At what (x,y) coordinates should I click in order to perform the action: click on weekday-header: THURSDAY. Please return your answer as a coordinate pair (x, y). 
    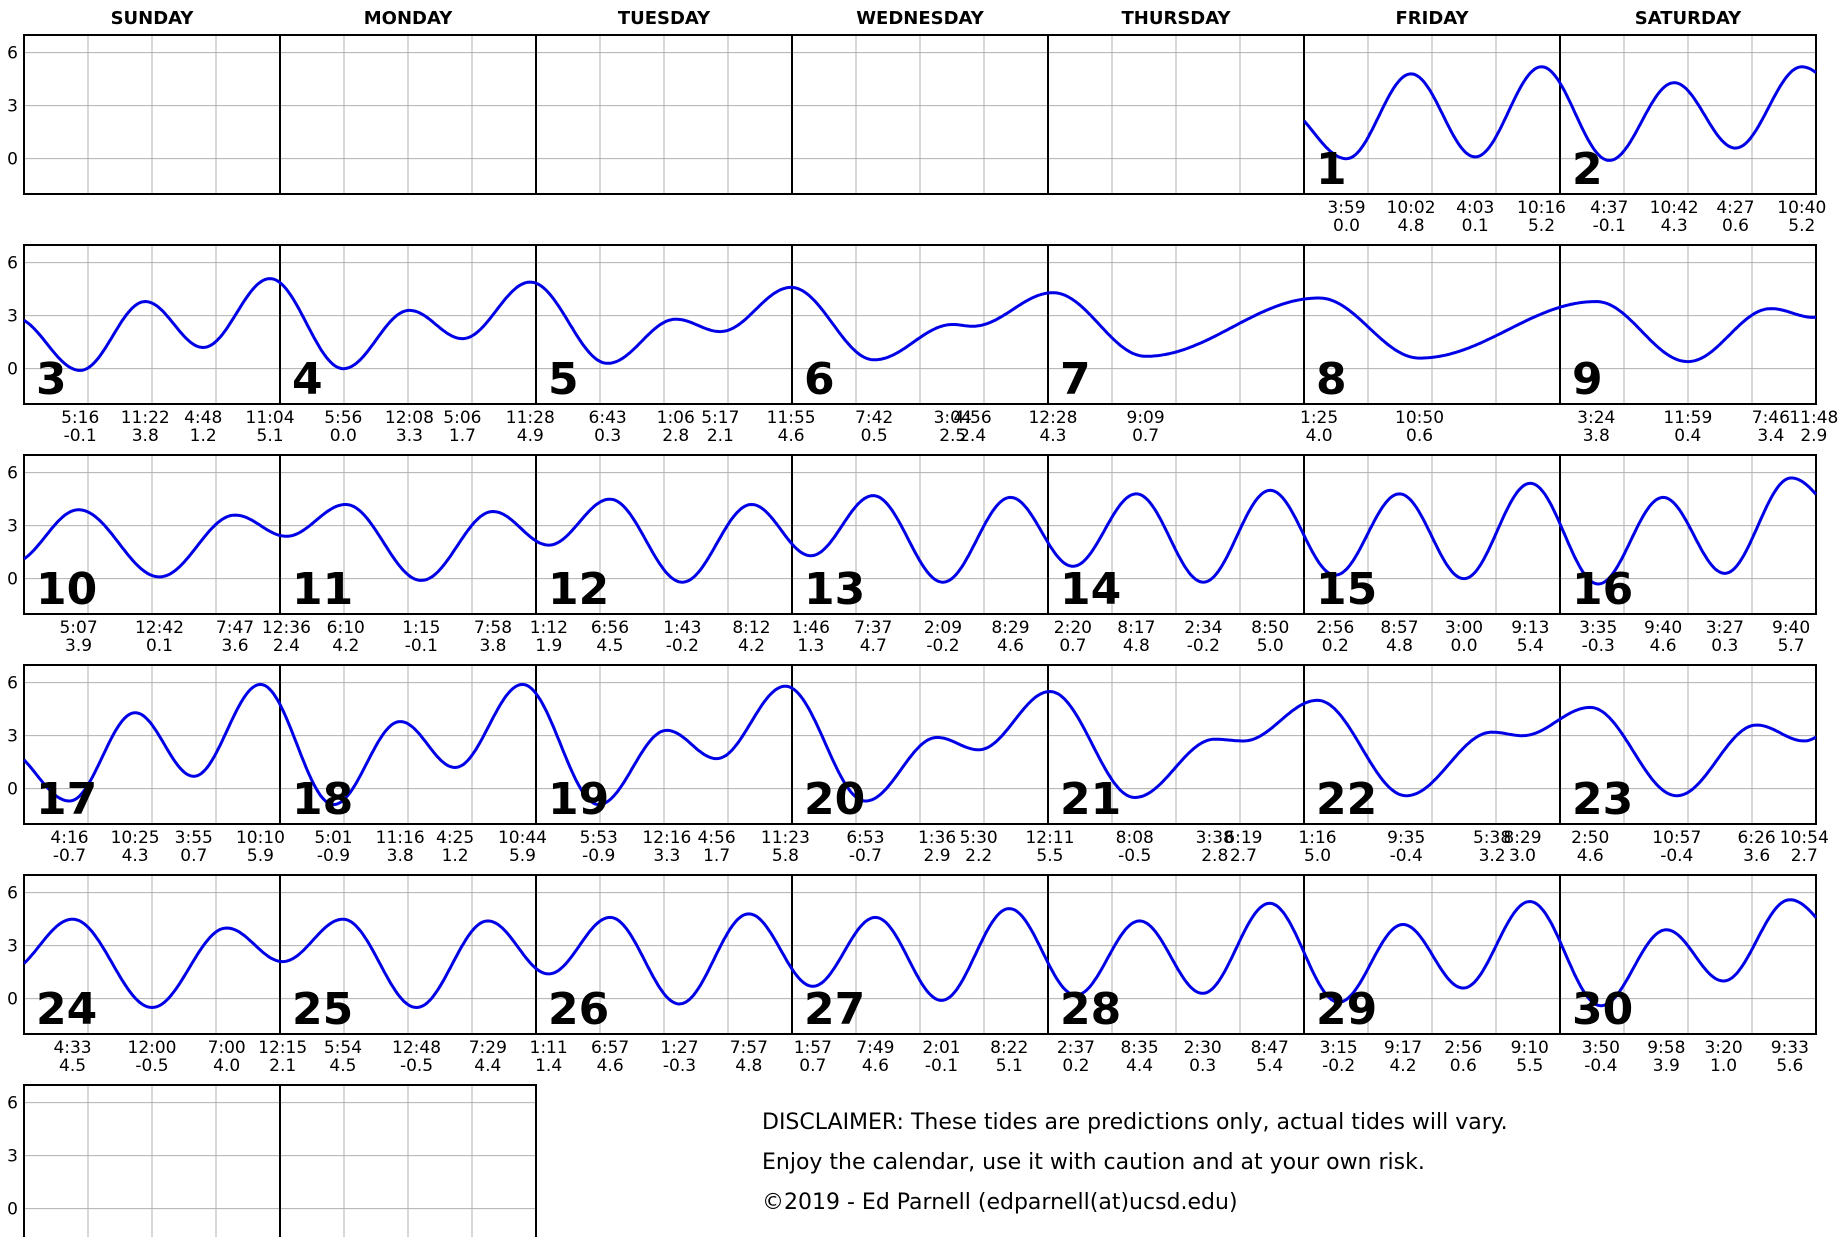
    Looking at the image, I should click on (1177, 18).